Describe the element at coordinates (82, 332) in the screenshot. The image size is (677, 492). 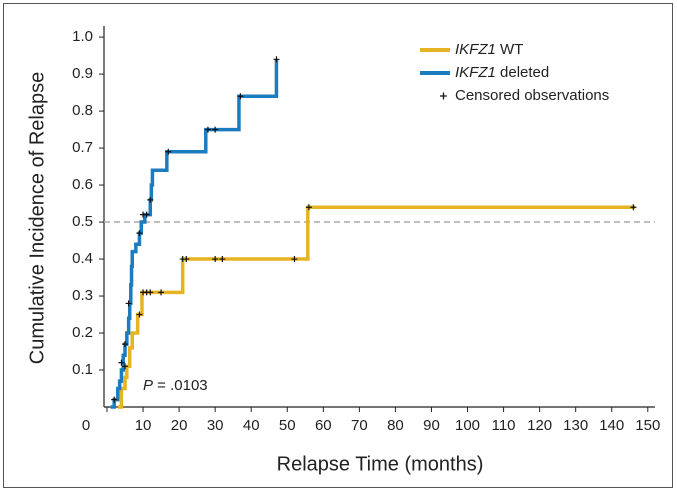
I see `y-tick-label: 0.2` at that location.